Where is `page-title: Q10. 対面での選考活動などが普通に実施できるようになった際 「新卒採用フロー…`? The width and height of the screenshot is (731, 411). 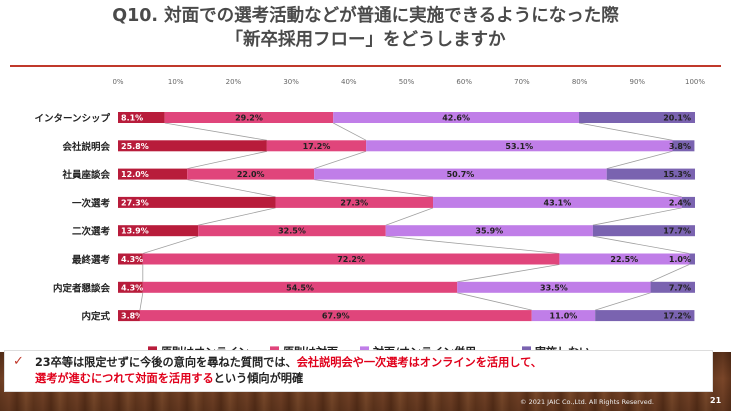
page-title: Q10. 対面での選考活動などが普通に実施できるようになった際 「新卒採用フロー… is located at coordinates (365, 28).